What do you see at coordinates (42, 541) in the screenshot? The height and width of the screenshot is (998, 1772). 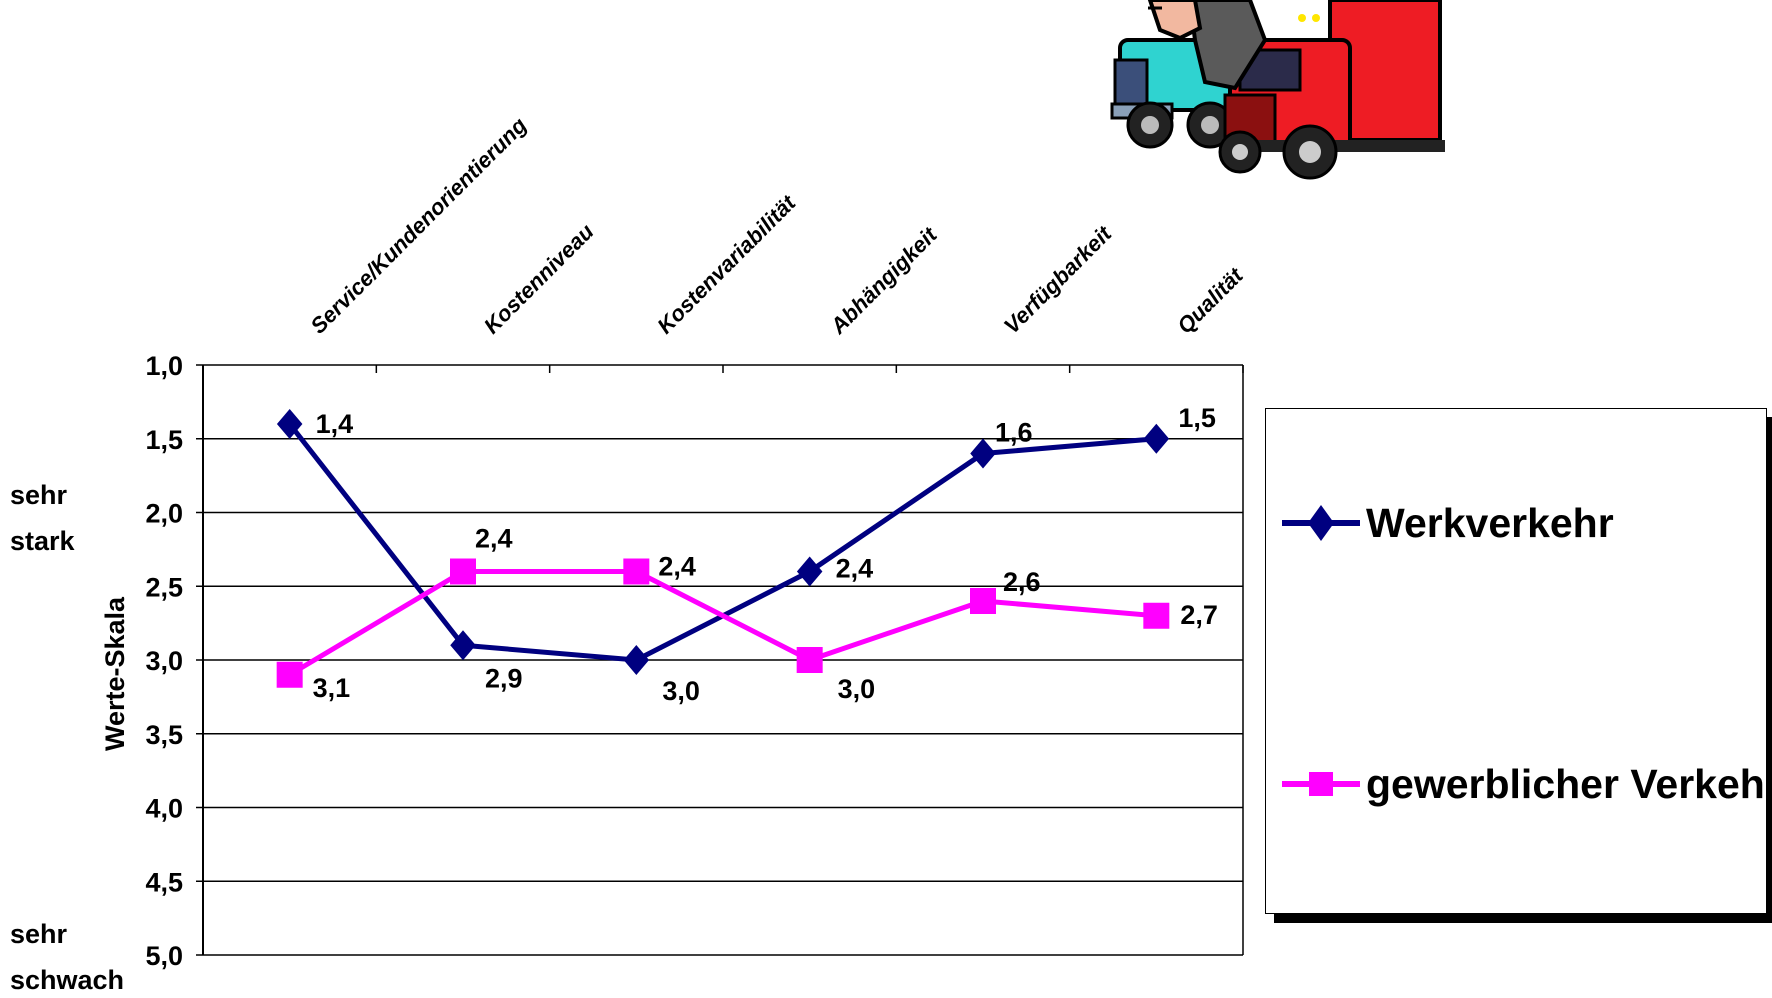 I see `scale-strong-line2: stark` at bounding box center [42, 541].